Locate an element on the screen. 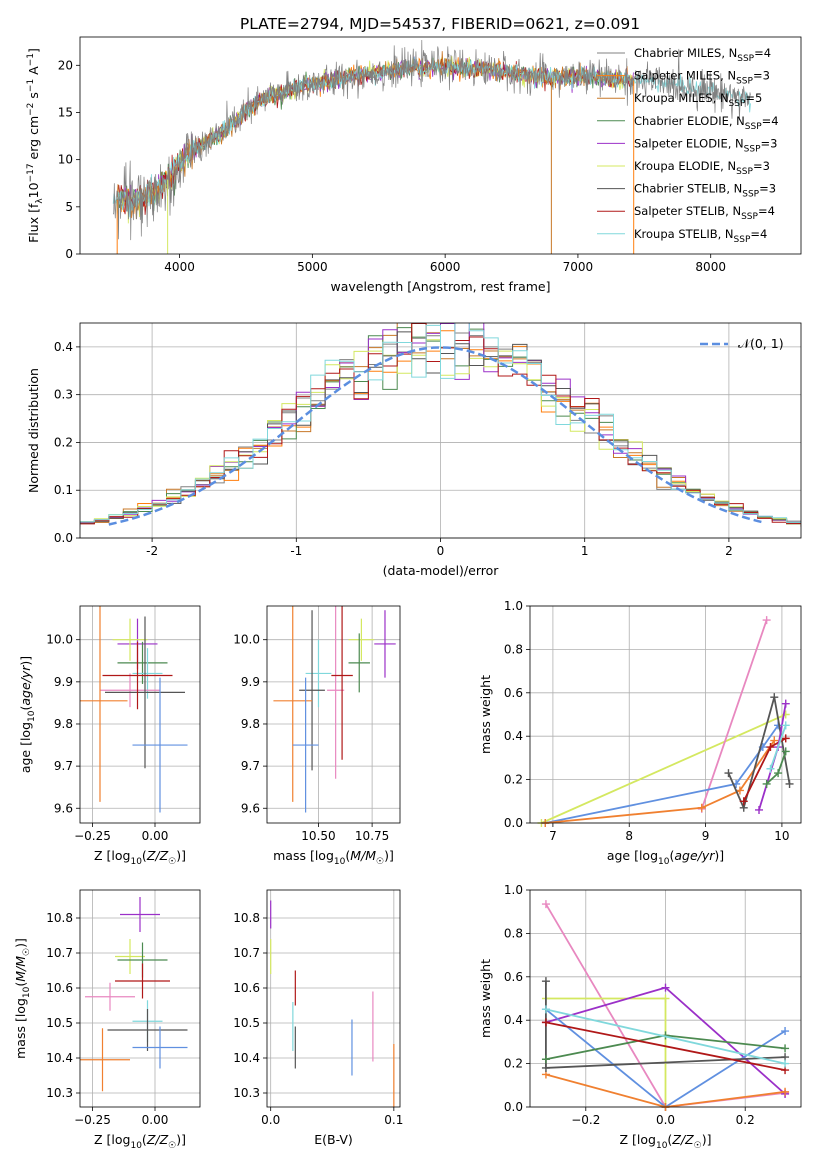 This screenshot has height=1175, width=819. y-tick-label: 10.0 is located at coordinates (246, 640).